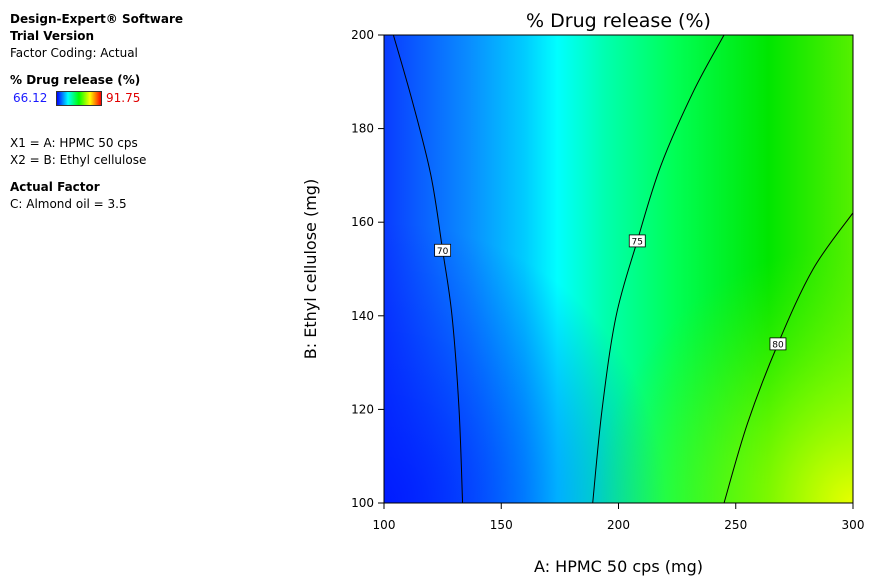  What do you see at coordinates (735, 525) in the screenshot?
I see `x-tick-label-250: 250` at bounding box center [735, 525].